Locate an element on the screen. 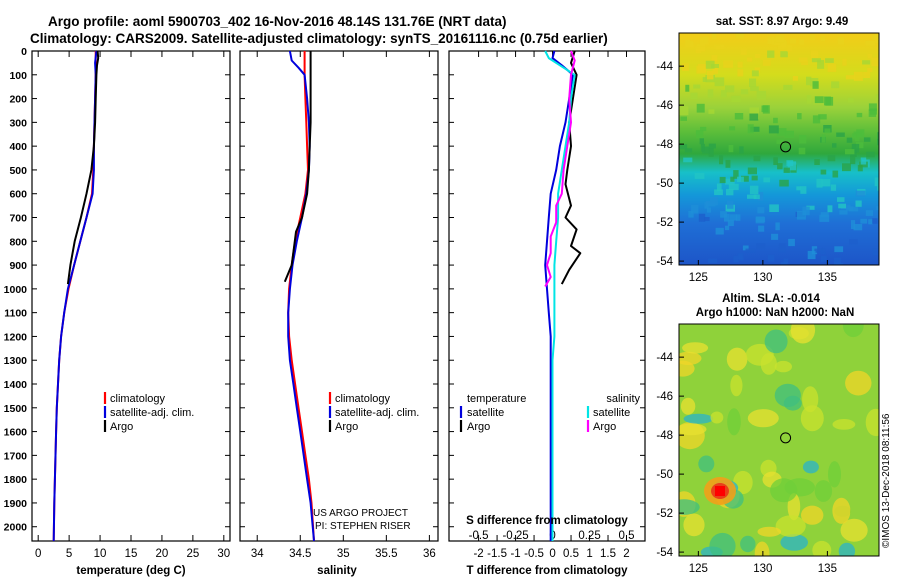  legend-argo-label: Argo is located at coordinates (121, 427).